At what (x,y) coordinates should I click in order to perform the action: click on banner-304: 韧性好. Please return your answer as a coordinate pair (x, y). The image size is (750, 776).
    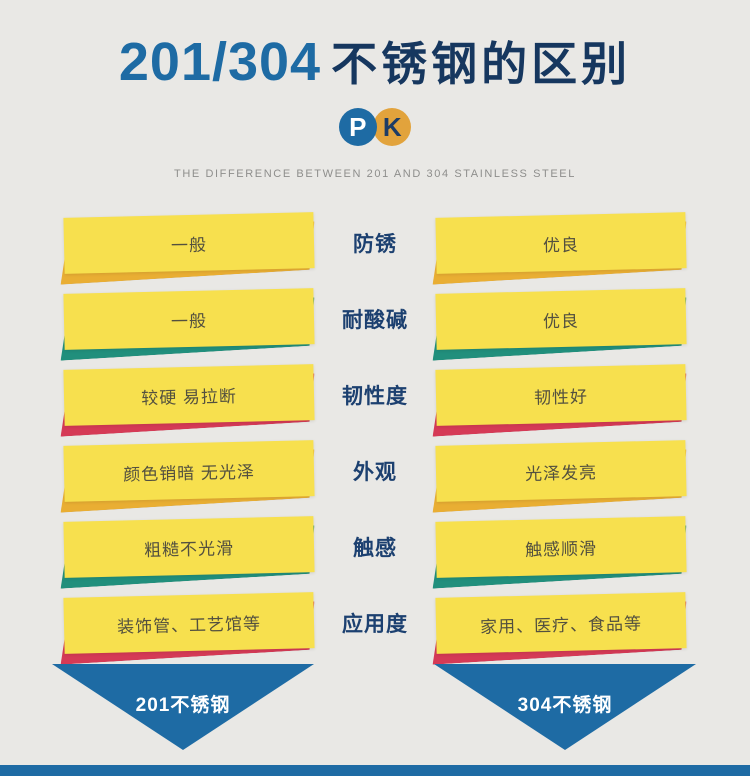
    Looking at the image, I should click on (561, 395).